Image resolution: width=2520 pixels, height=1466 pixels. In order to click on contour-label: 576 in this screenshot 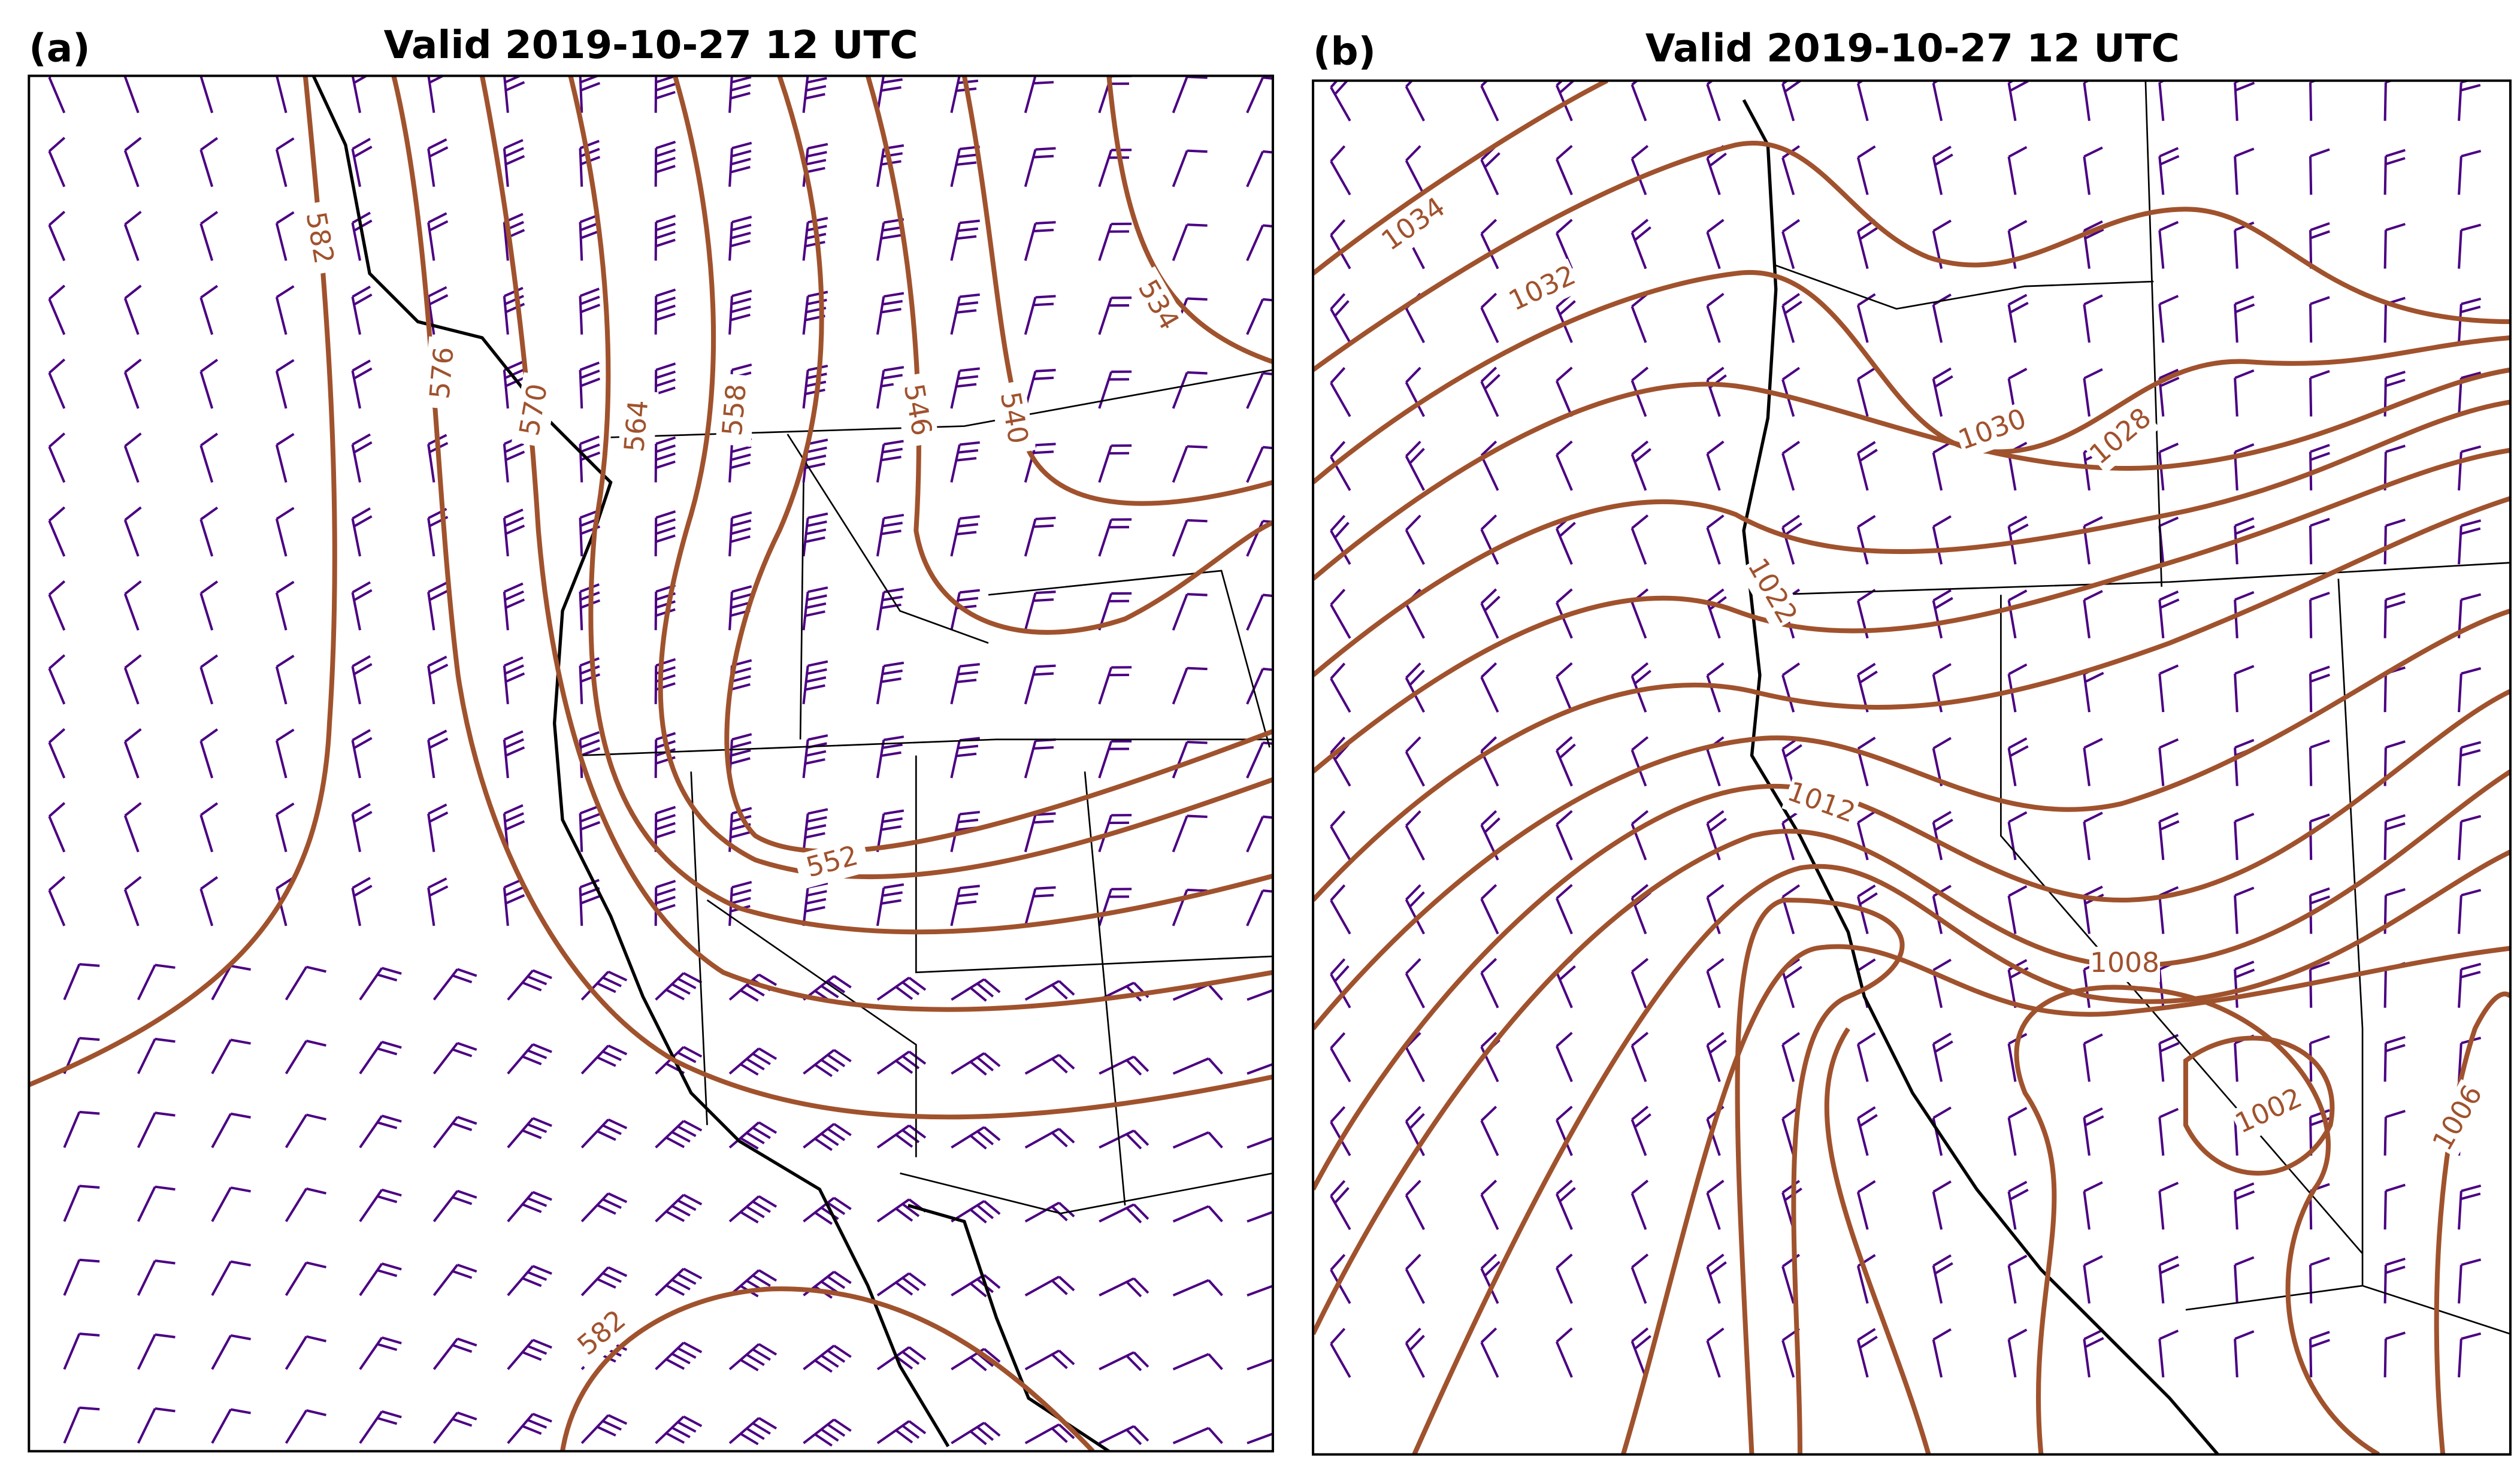, I will do `click(441, 373)`.